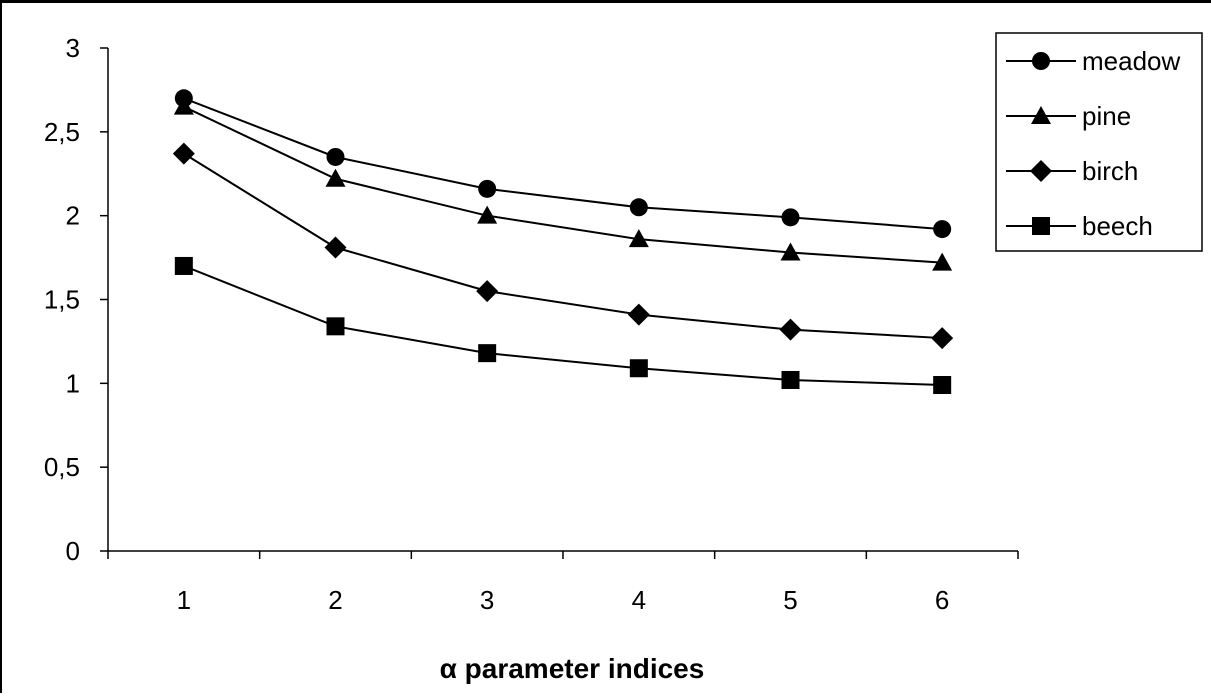  I want to click on x-tick-label: 2, so click(335, 600).